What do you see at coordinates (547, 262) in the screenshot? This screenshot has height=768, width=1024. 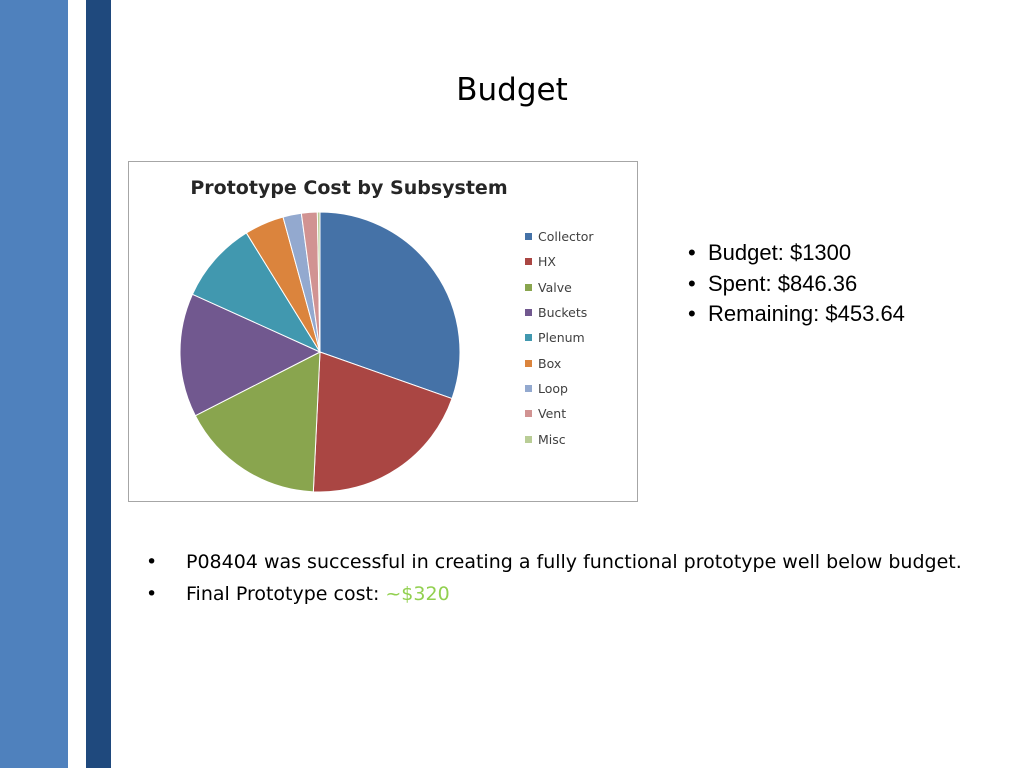 I see `legend-label: HX` at bounding box center [547, 262].